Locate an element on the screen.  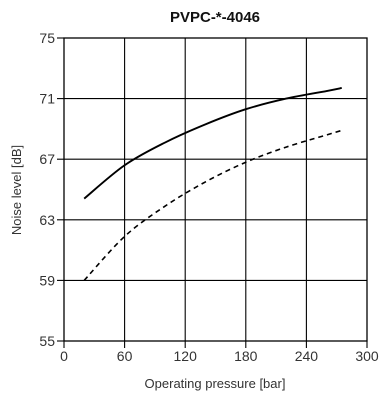
x-tick-label: 120 is located at coordinates (186, 356).